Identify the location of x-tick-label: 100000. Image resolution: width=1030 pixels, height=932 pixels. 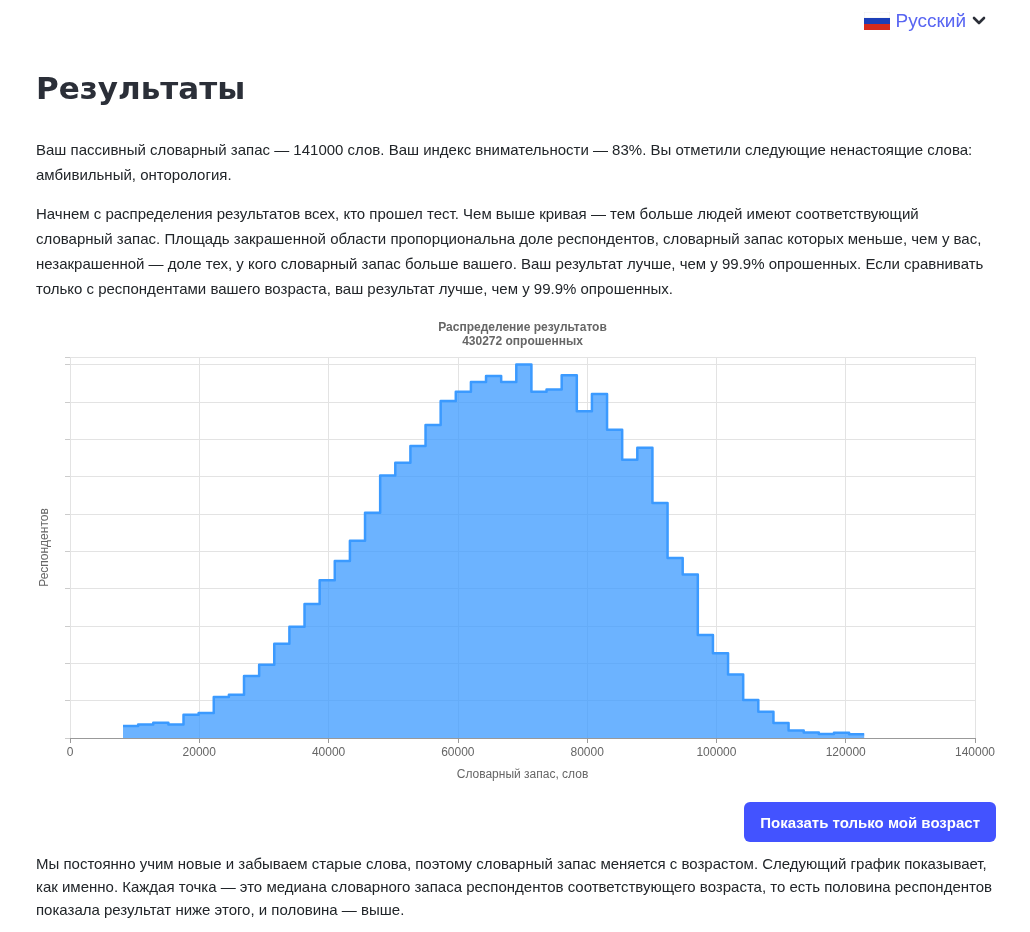
(716, 752).